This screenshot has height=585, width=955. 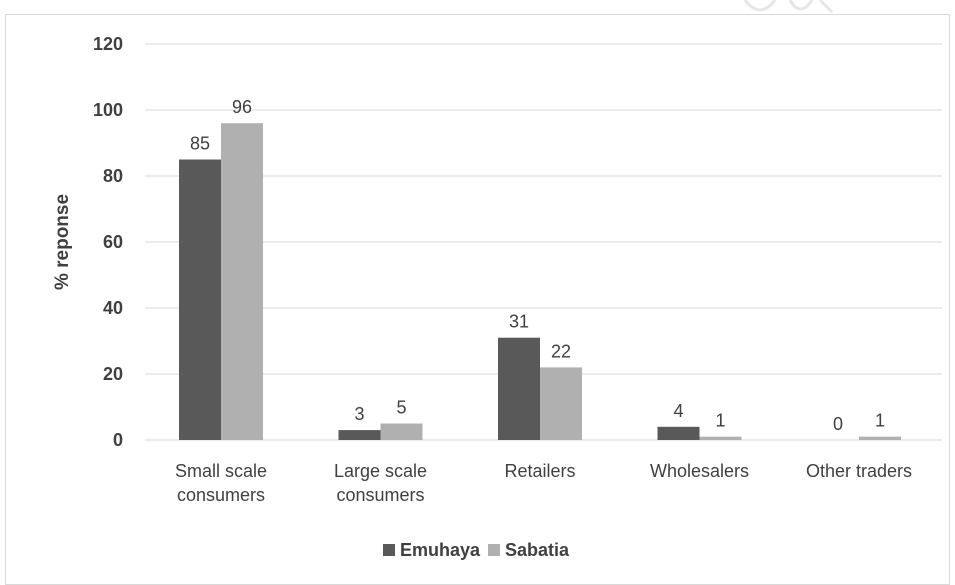 What do you see at coordinates (838, 424) in the screenshot?
I see `data-label: 0` at bounding box center [838, 424].